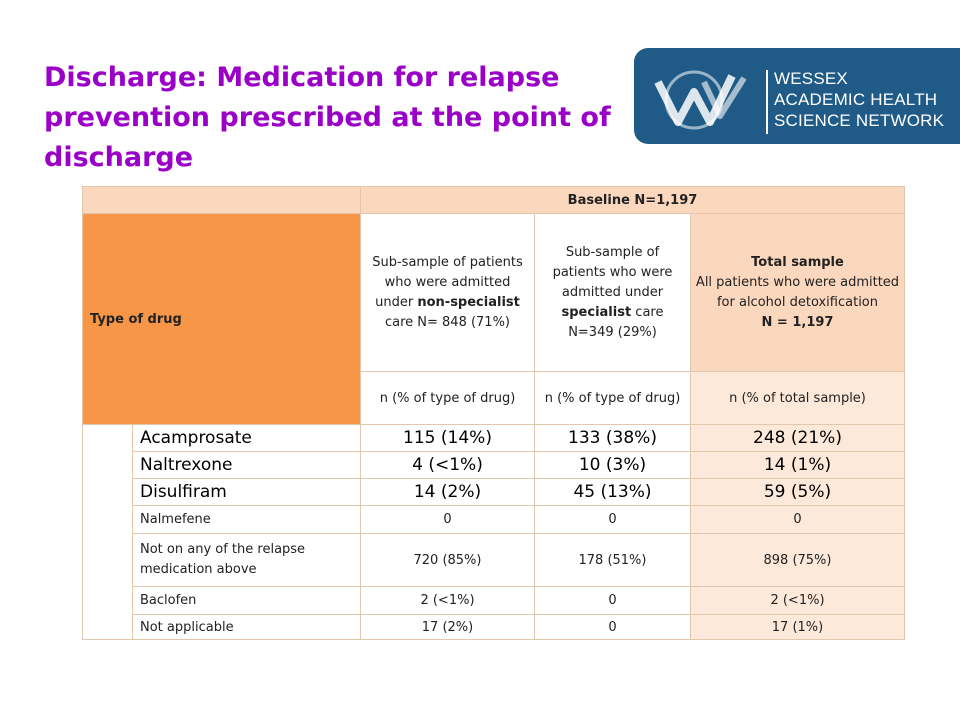  I want to click on value-total: 17 (1%), so click(797, 627).